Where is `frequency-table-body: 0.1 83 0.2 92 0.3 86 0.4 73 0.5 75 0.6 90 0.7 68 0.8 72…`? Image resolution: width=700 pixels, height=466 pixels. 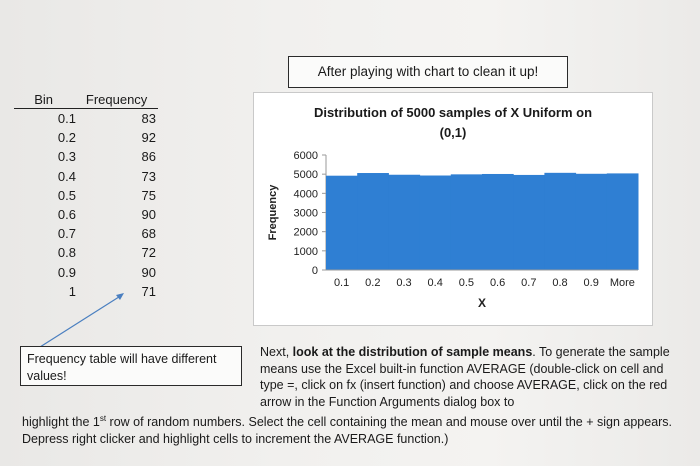
frequency-table-body: 0.1 83 0.2 92 0.3 86 0.4 73 0.5 75 0.6 90 0.7 68 0.8 72… is located at coordinates (86, 205).